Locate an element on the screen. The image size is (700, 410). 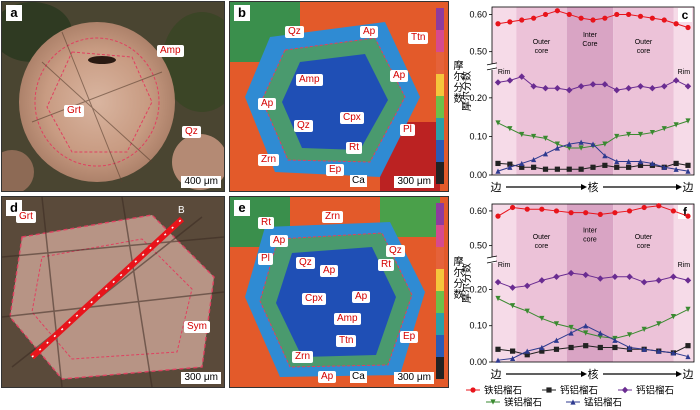
y-axis-label: 摩尔分数 is located at coordinates (467, 91).